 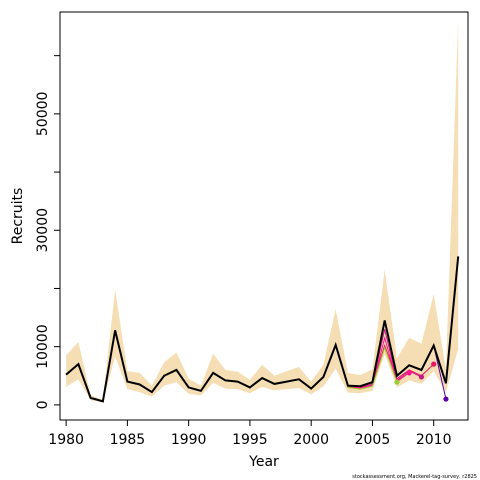 I want to click on x-tick-label: 2000, so click(x=311, y=440).